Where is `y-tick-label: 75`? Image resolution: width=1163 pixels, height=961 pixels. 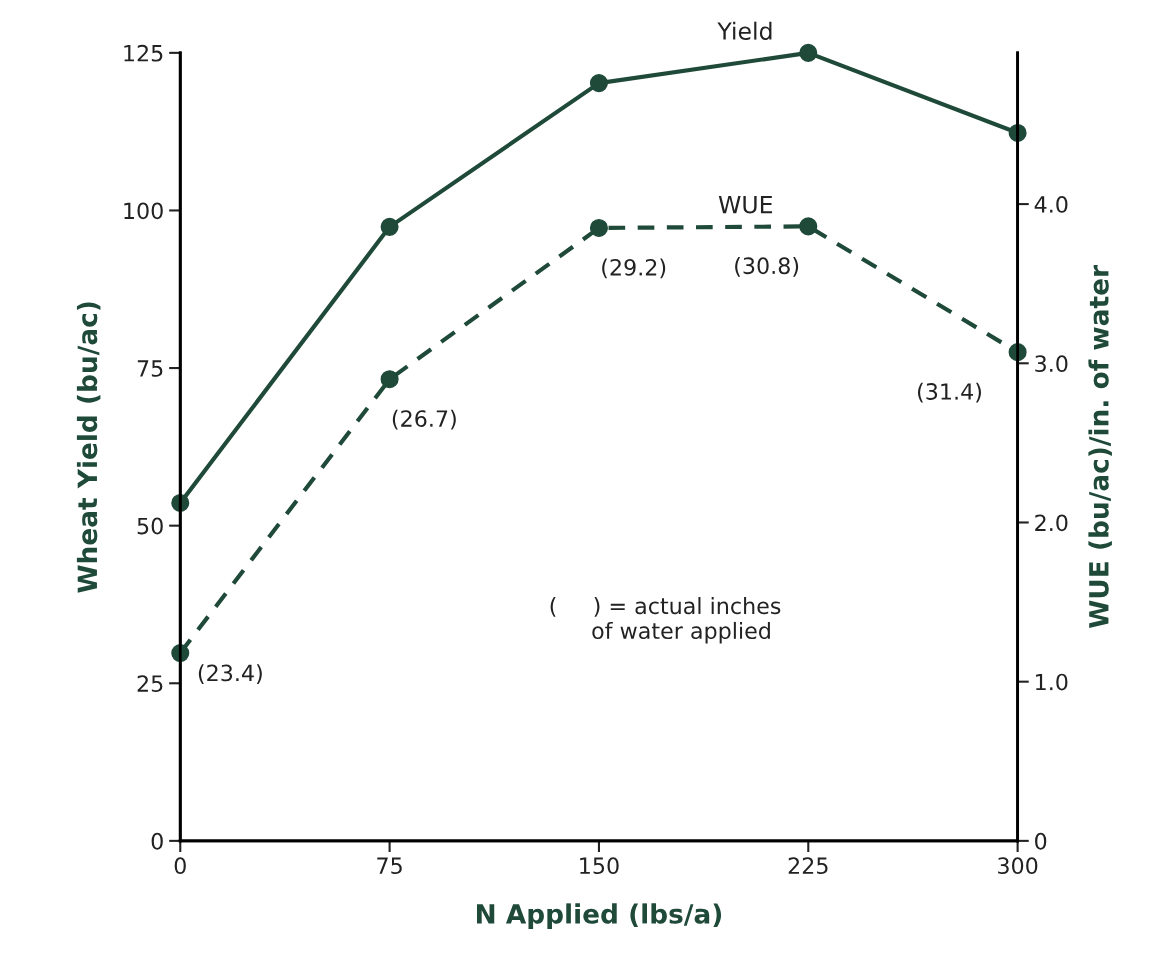
y-tick-label: 75 is located at coordinates (150, 368).